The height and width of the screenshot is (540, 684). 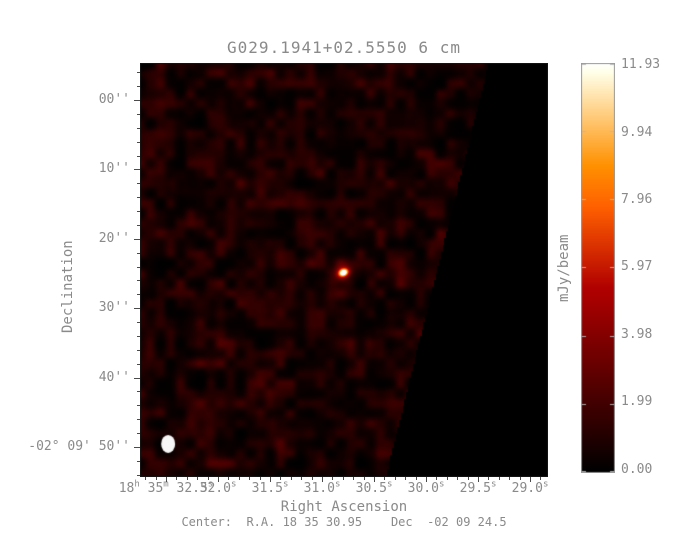 I want to click on y-tick-label: 00'', so click(x=114, y=99).